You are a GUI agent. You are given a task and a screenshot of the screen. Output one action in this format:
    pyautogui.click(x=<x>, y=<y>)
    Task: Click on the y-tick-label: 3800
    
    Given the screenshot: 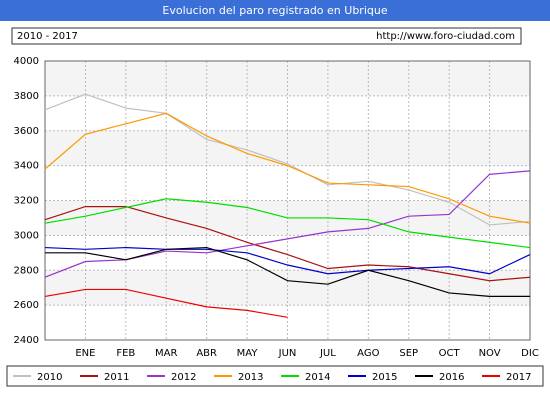 What is the action you would take?
    pyautogui.click(x=26, y=96)
    